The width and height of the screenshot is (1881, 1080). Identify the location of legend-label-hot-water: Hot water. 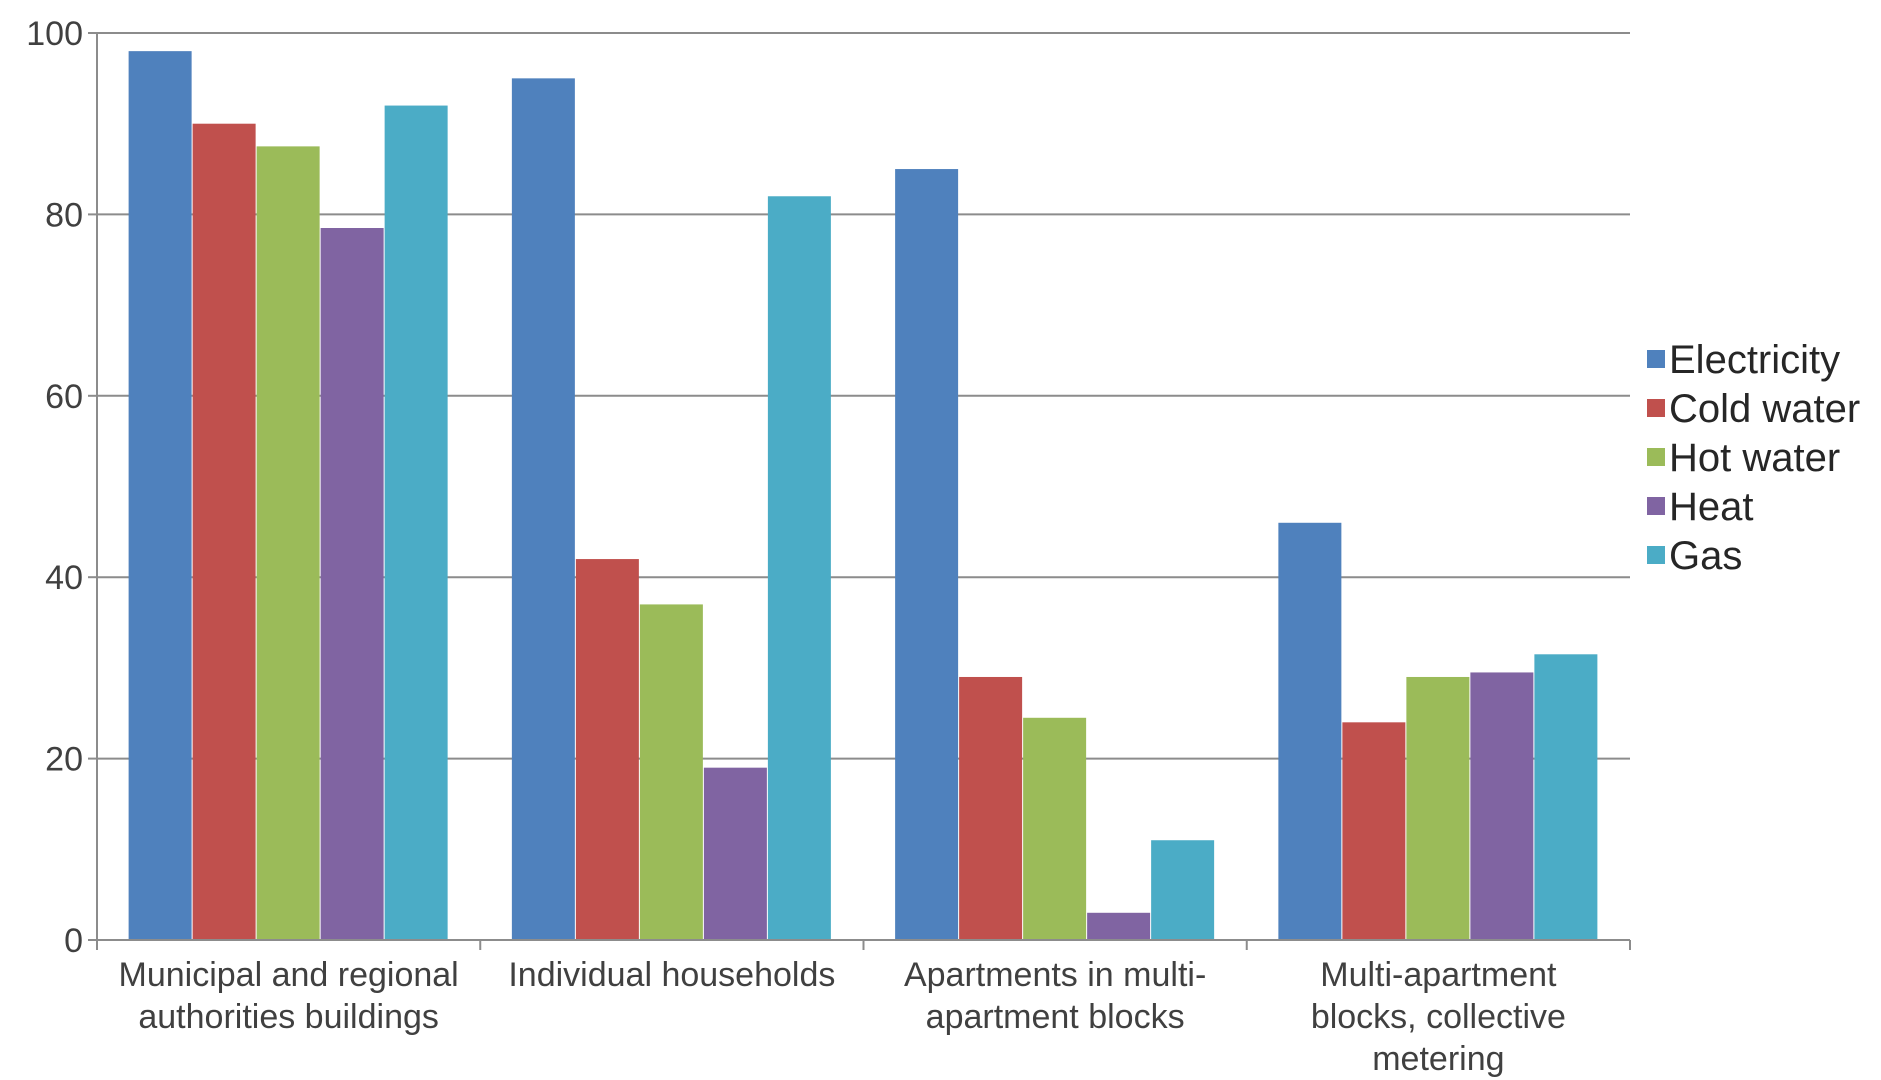
(1754, 458).